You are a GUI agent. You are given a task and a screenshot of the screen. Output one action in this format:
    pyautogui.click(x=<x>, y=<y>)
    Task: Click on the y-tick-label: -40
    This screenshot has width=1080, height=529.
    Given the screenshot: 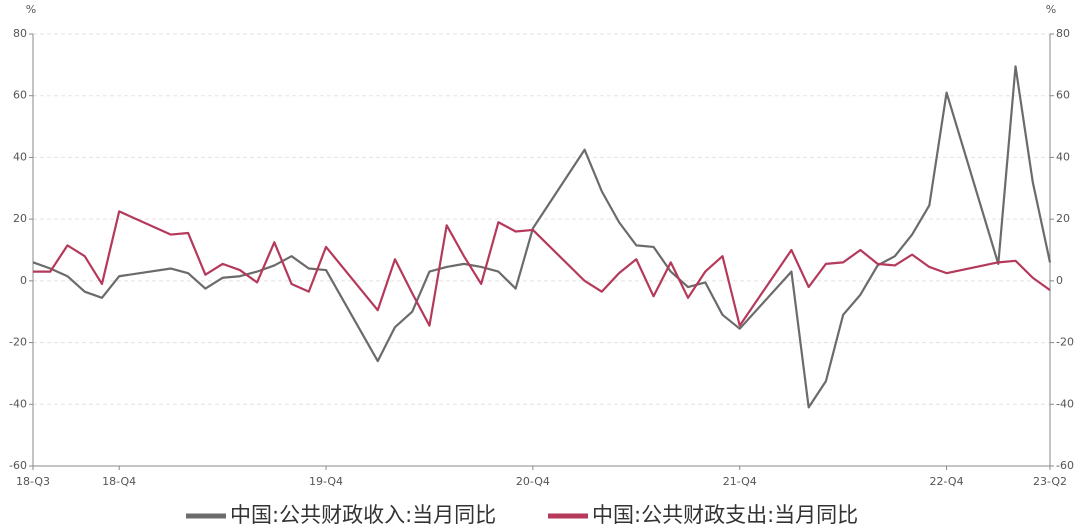 What is the action you would take?
    pyautogui.click(x=18, y=403)
    